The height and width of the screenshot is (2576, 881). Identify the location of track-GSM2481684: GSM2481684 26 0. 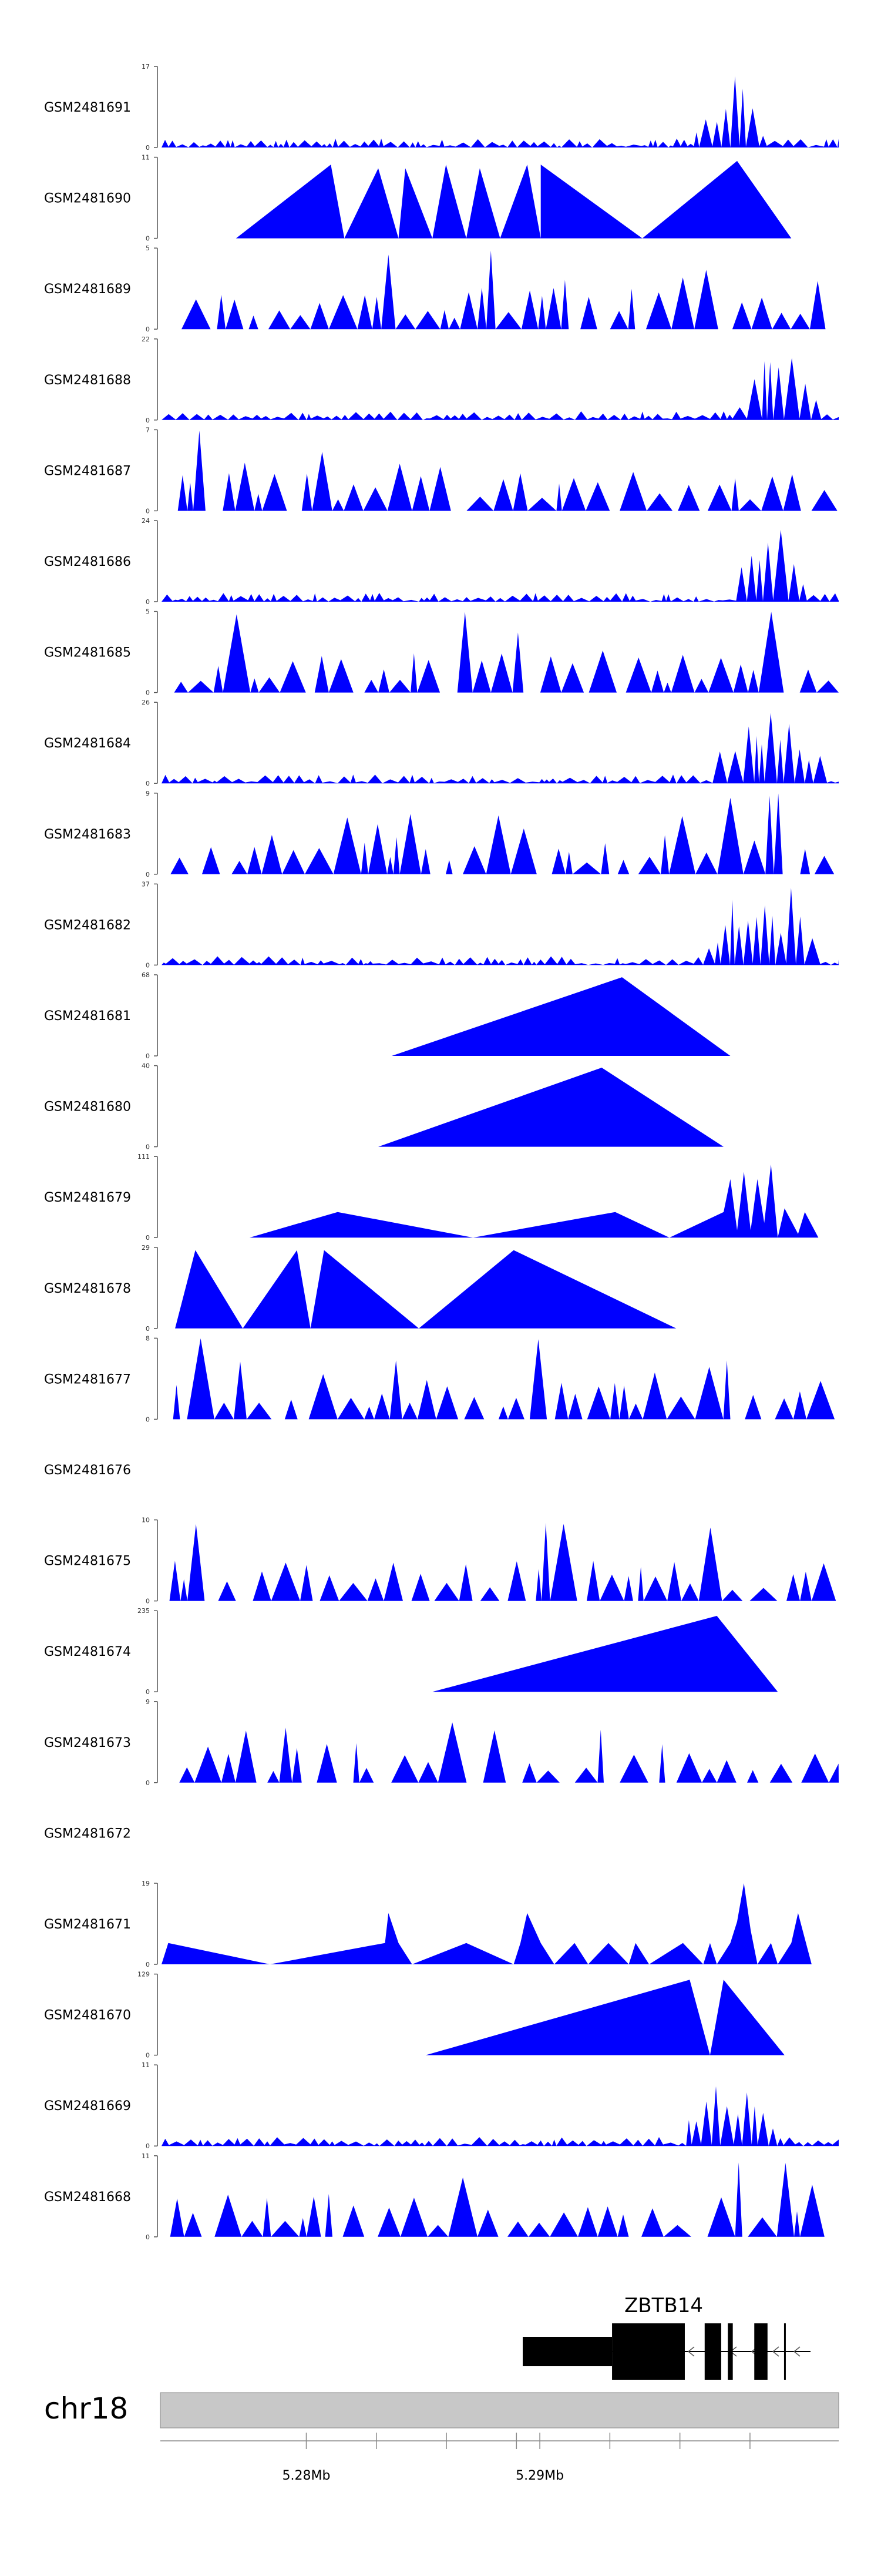
(441, 743).